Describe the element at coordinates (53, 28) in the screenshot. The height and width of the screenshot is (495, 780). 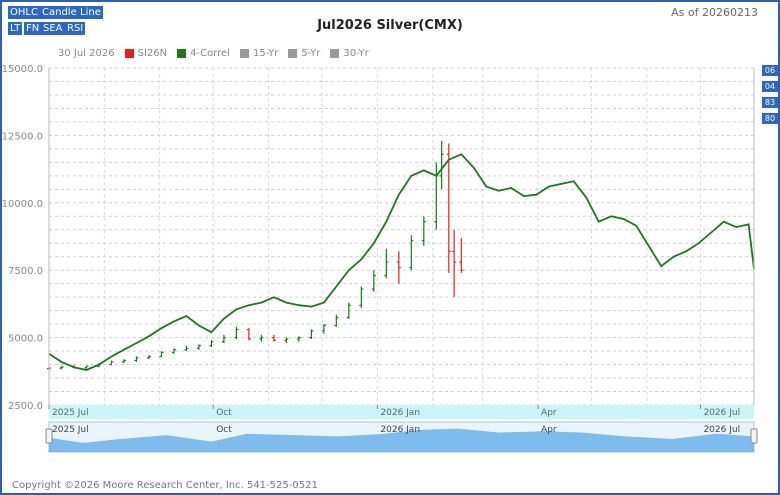
I see `sea-button: SEA` at that location.